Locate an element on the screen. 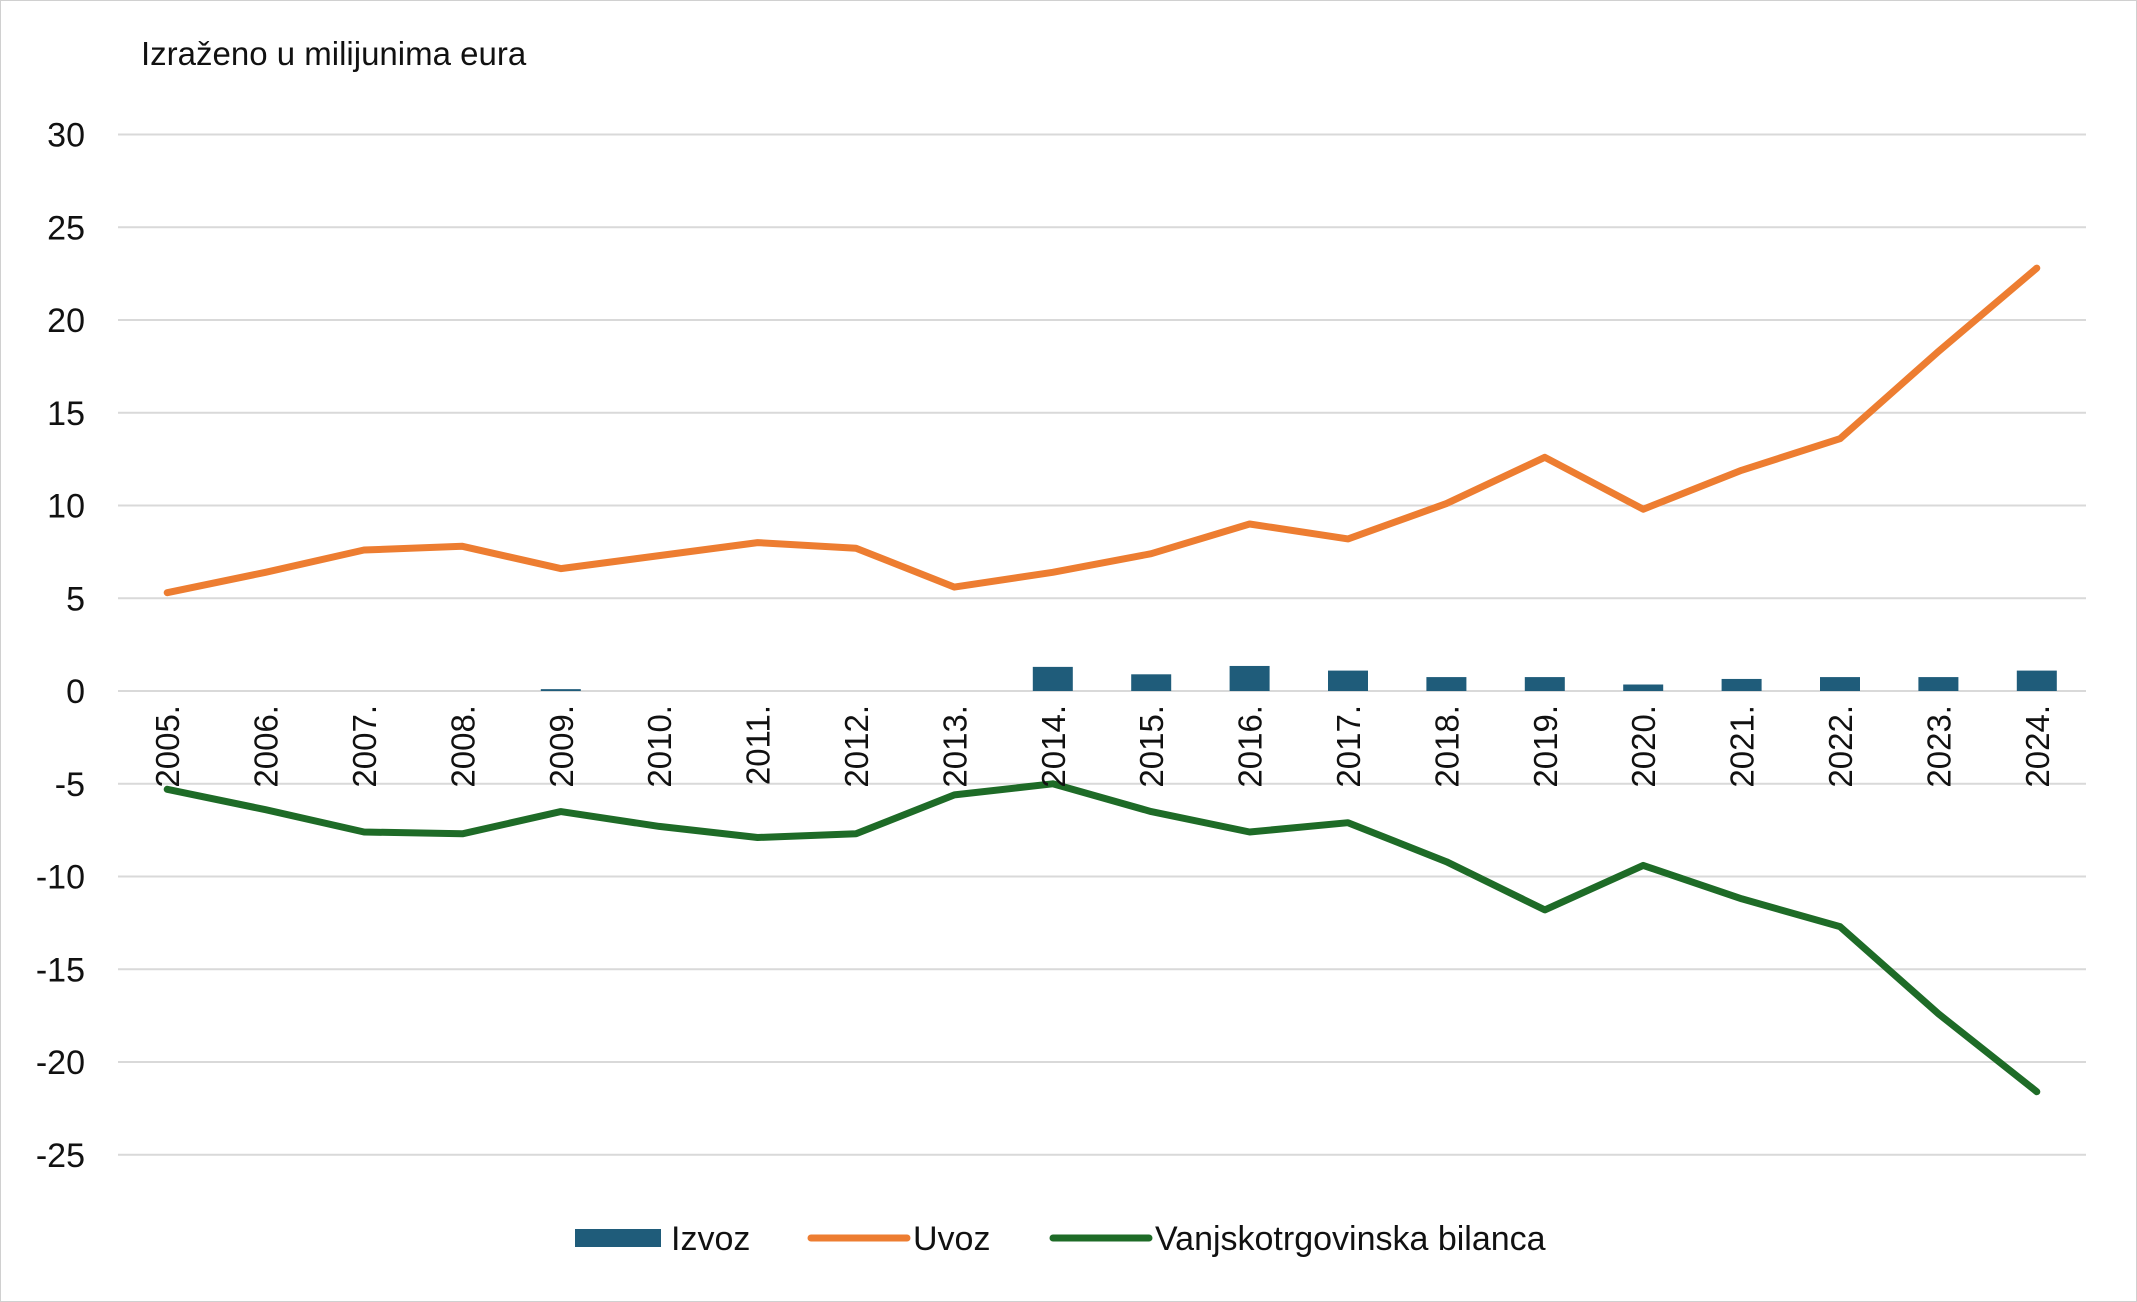 This screenshot has height=1302, width=2137. y-tick-label: -25 is located at coordinates (60, 1156).